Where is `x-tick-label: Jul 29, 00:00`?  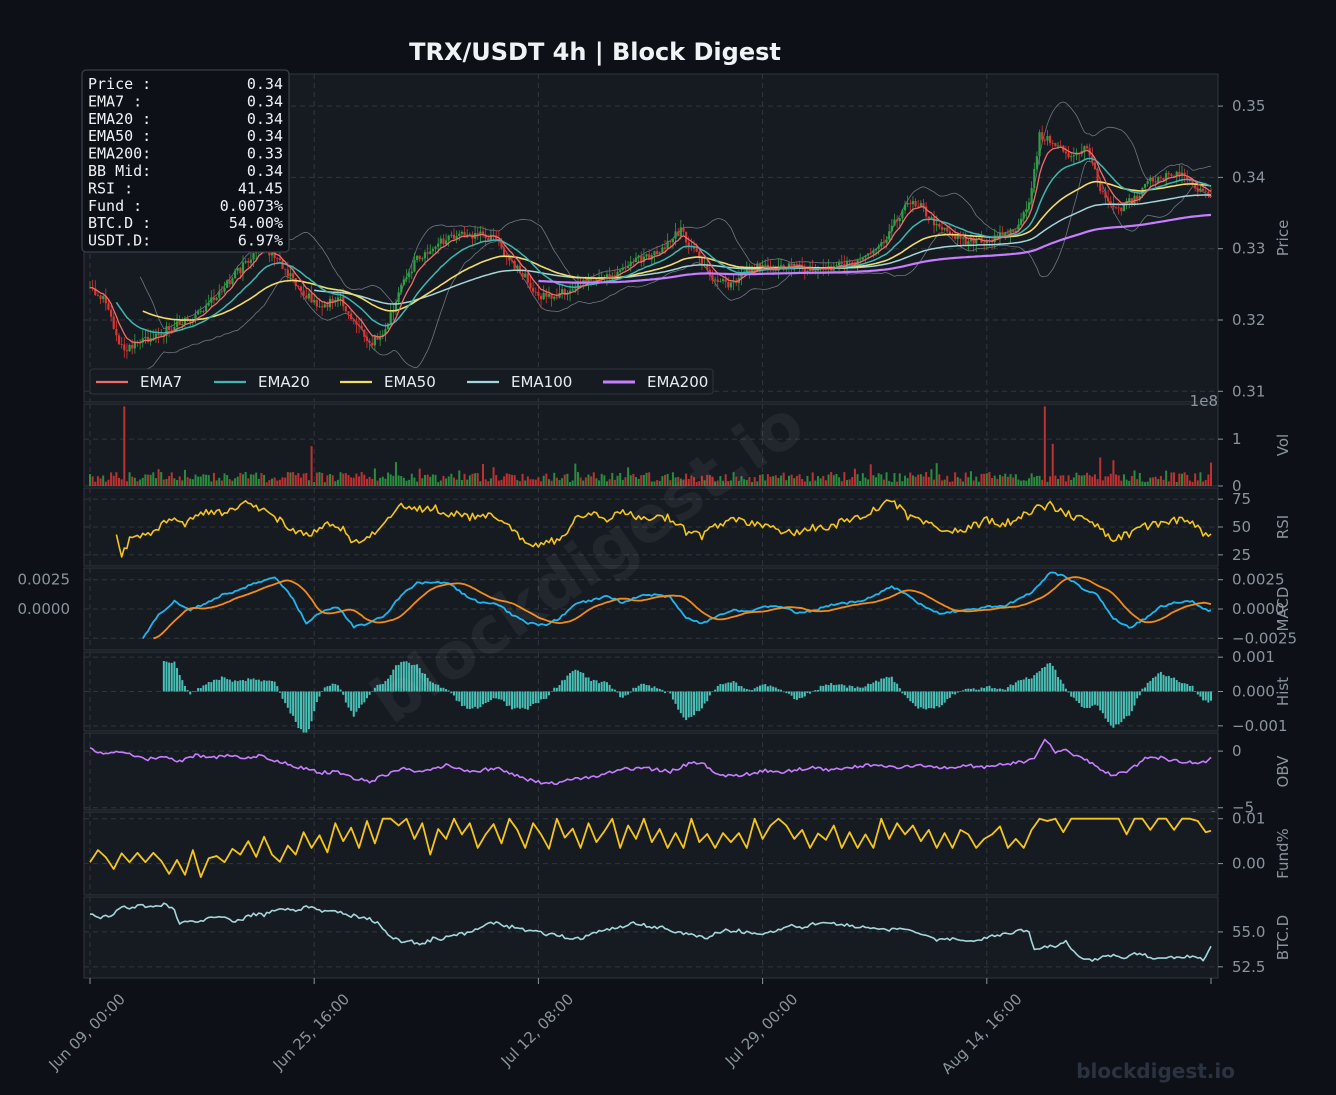 x-tick-label: Jul 29, 00:00 is located at coordinates (761, 1030).